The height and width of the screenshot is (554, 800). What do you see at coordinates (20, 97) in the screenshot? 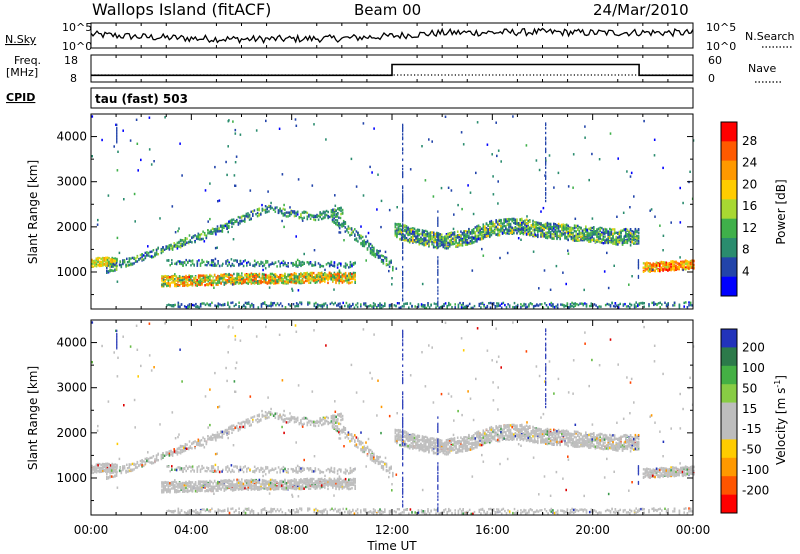
I see `cpid-label: CPID` at bounding box center [20, 97].